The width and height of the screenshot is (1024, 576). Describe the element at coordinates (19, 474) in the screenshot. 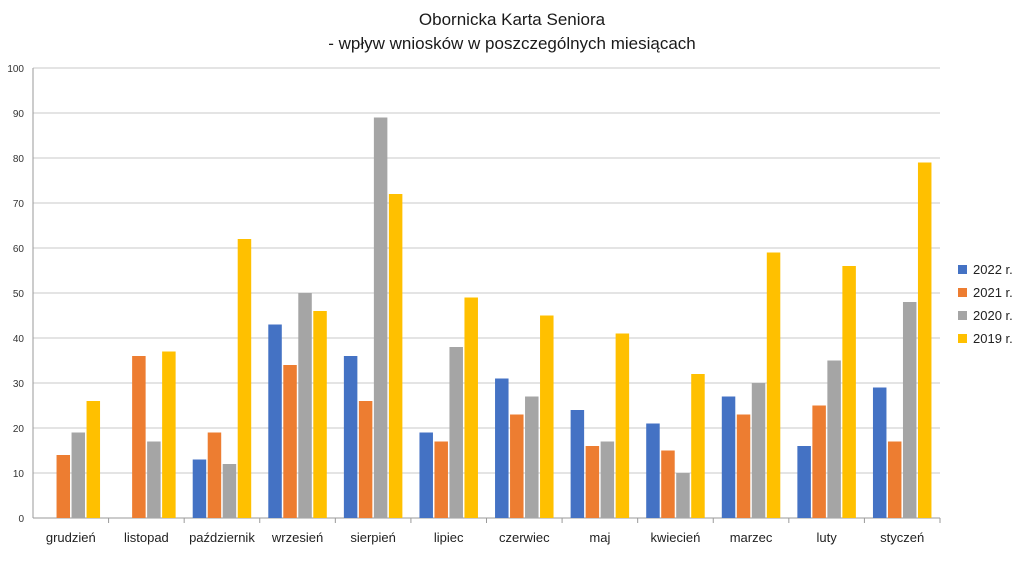

I see `y-tick-label: 10` at that location.